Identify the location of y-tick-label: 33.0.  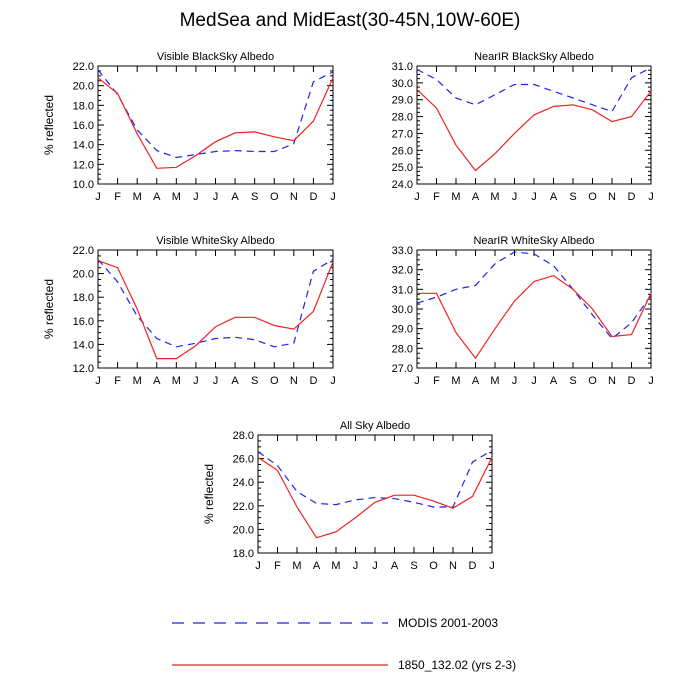
(402, 251).